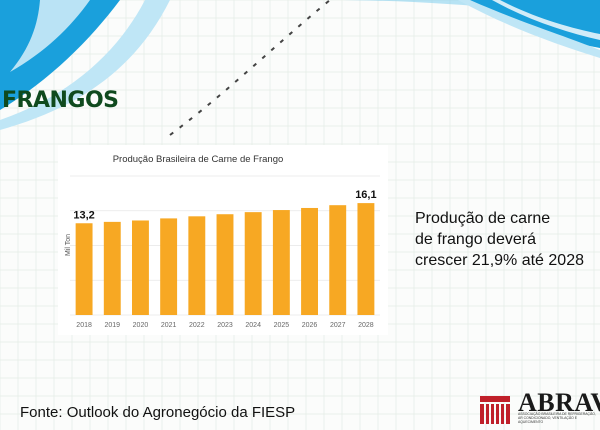  What do you see at coordinates (60, 100) in the screenshot?
I see `slide-title: FRANGOS` at bounding box center [60, 100].